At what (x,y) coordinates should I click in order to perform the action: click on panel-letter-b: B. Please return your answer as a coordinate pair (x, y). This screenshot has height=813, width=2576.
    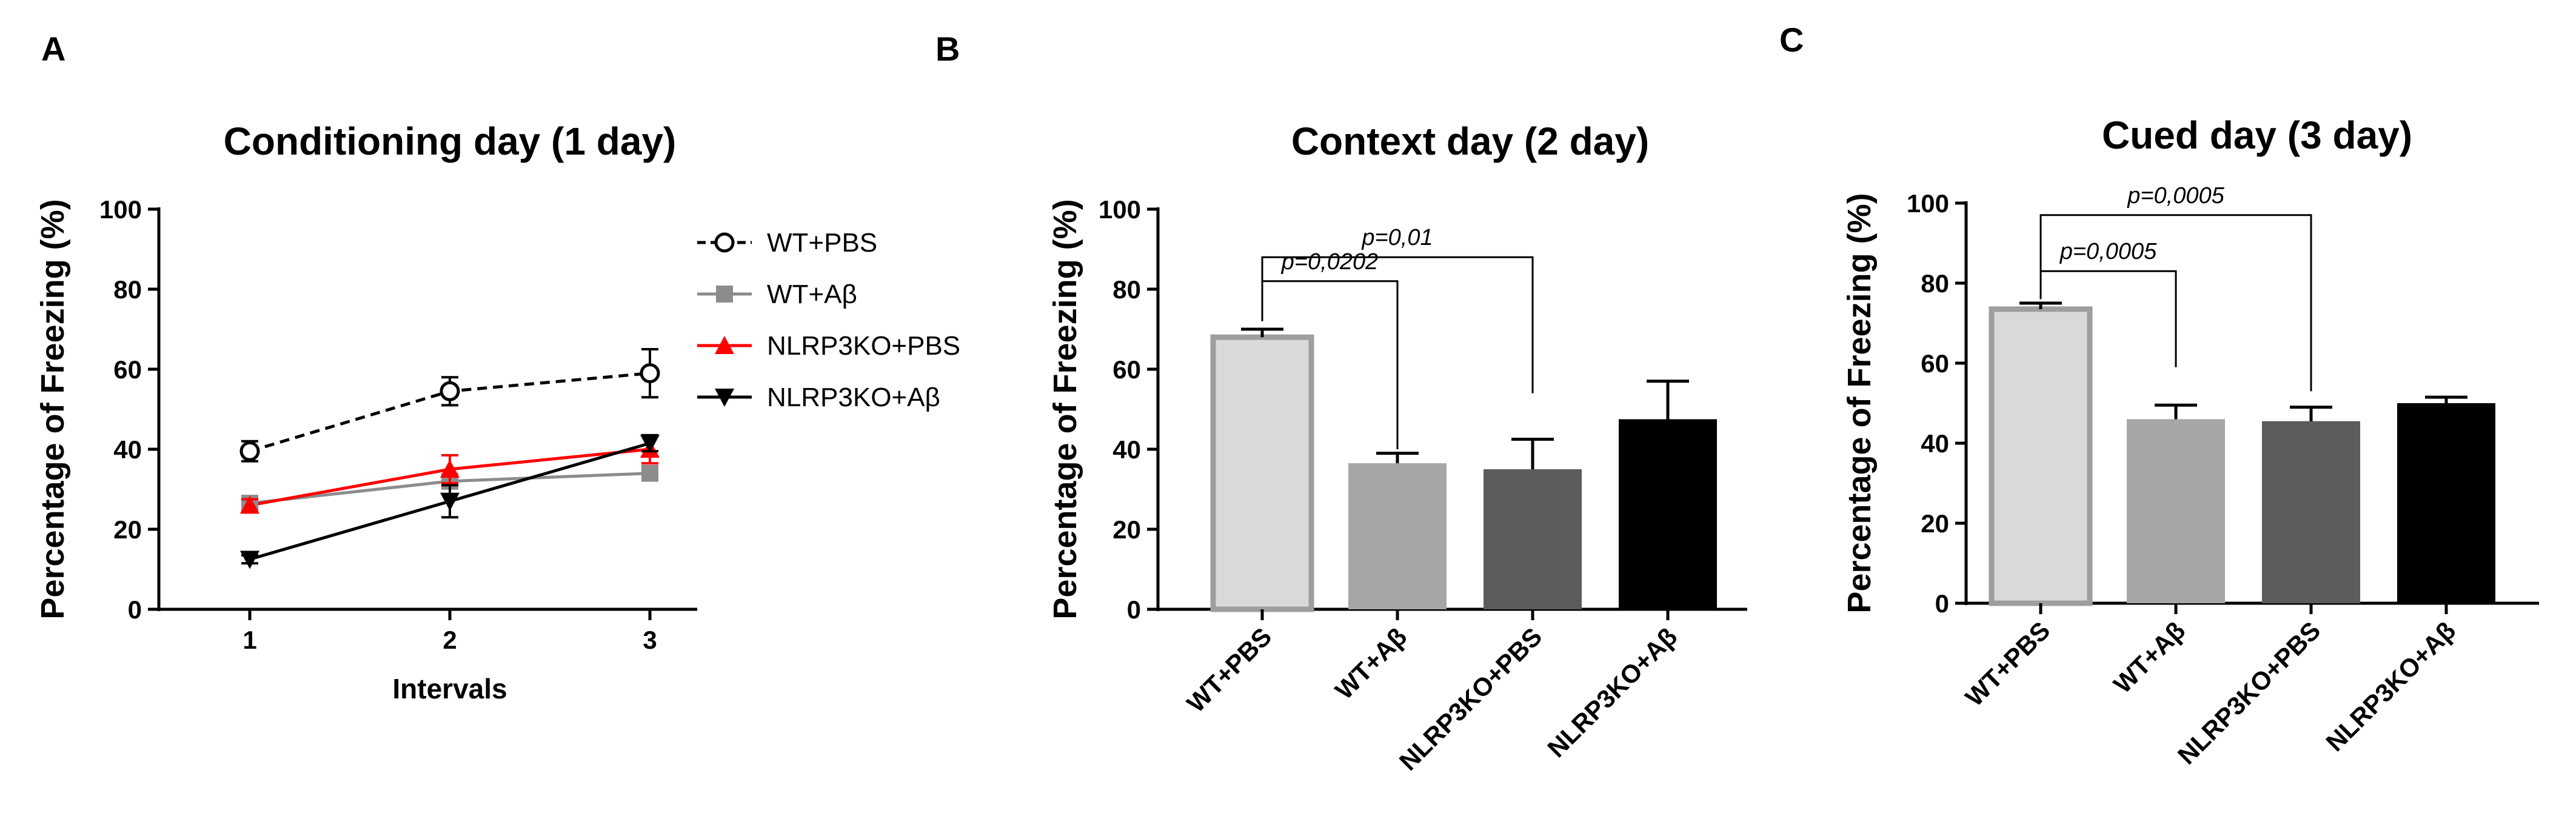
    Looking at the image, I should click on (947, 49).